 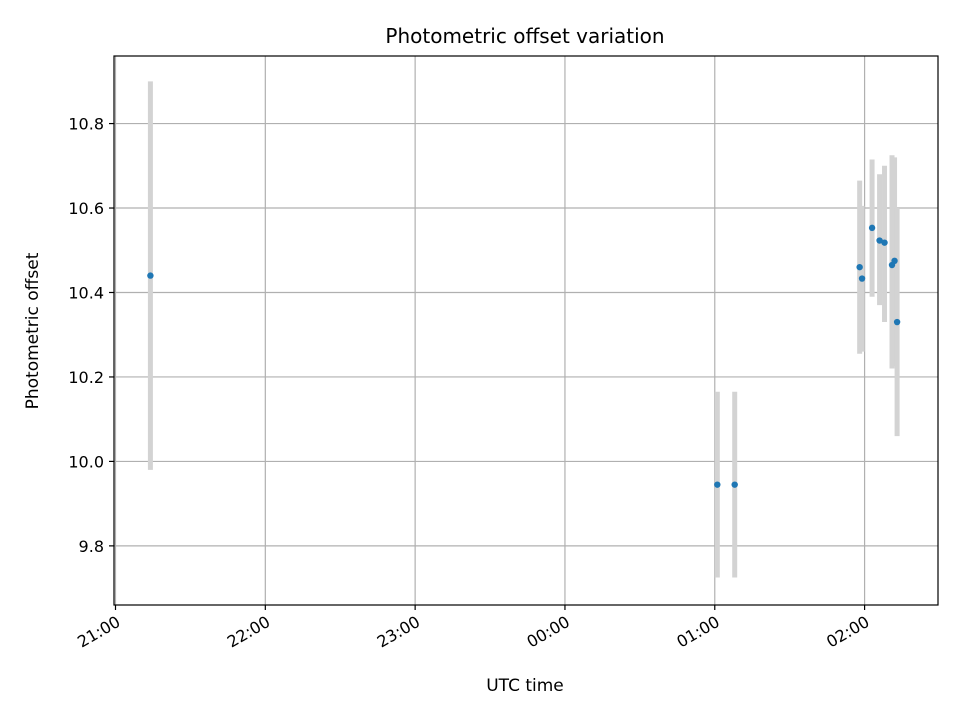 What do you see at coordinates (86, 461) in the screenshot?
I see `y-tick-label: 10.0` at bounding box center [86, 461].